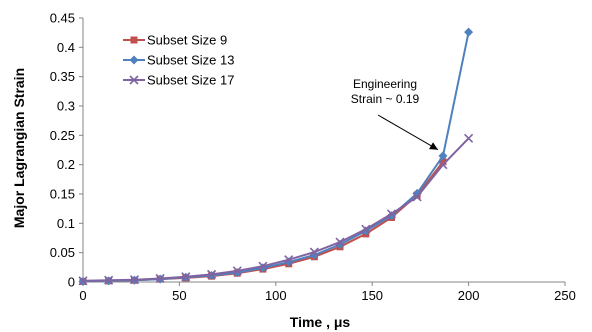 The image size is (592, 332). Describe the element at coordinates (385, 84) in the screenshot. I see `annotation-text: Engineering` at that location.